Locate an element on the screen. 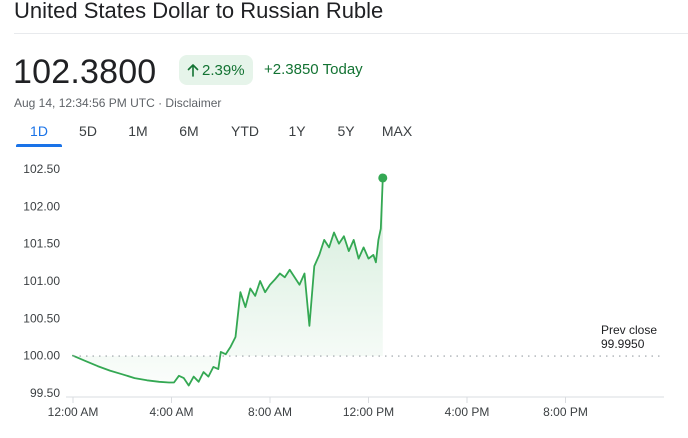 The image size is (688, 438). absolute-change-value: +2.3850 is located at coordinates (291, 69).